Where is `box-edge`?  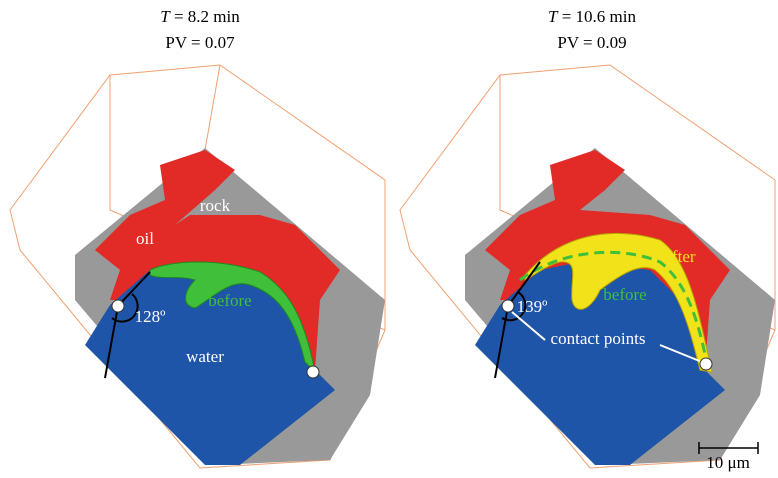
box-edge is located at coordinates (212, 107).